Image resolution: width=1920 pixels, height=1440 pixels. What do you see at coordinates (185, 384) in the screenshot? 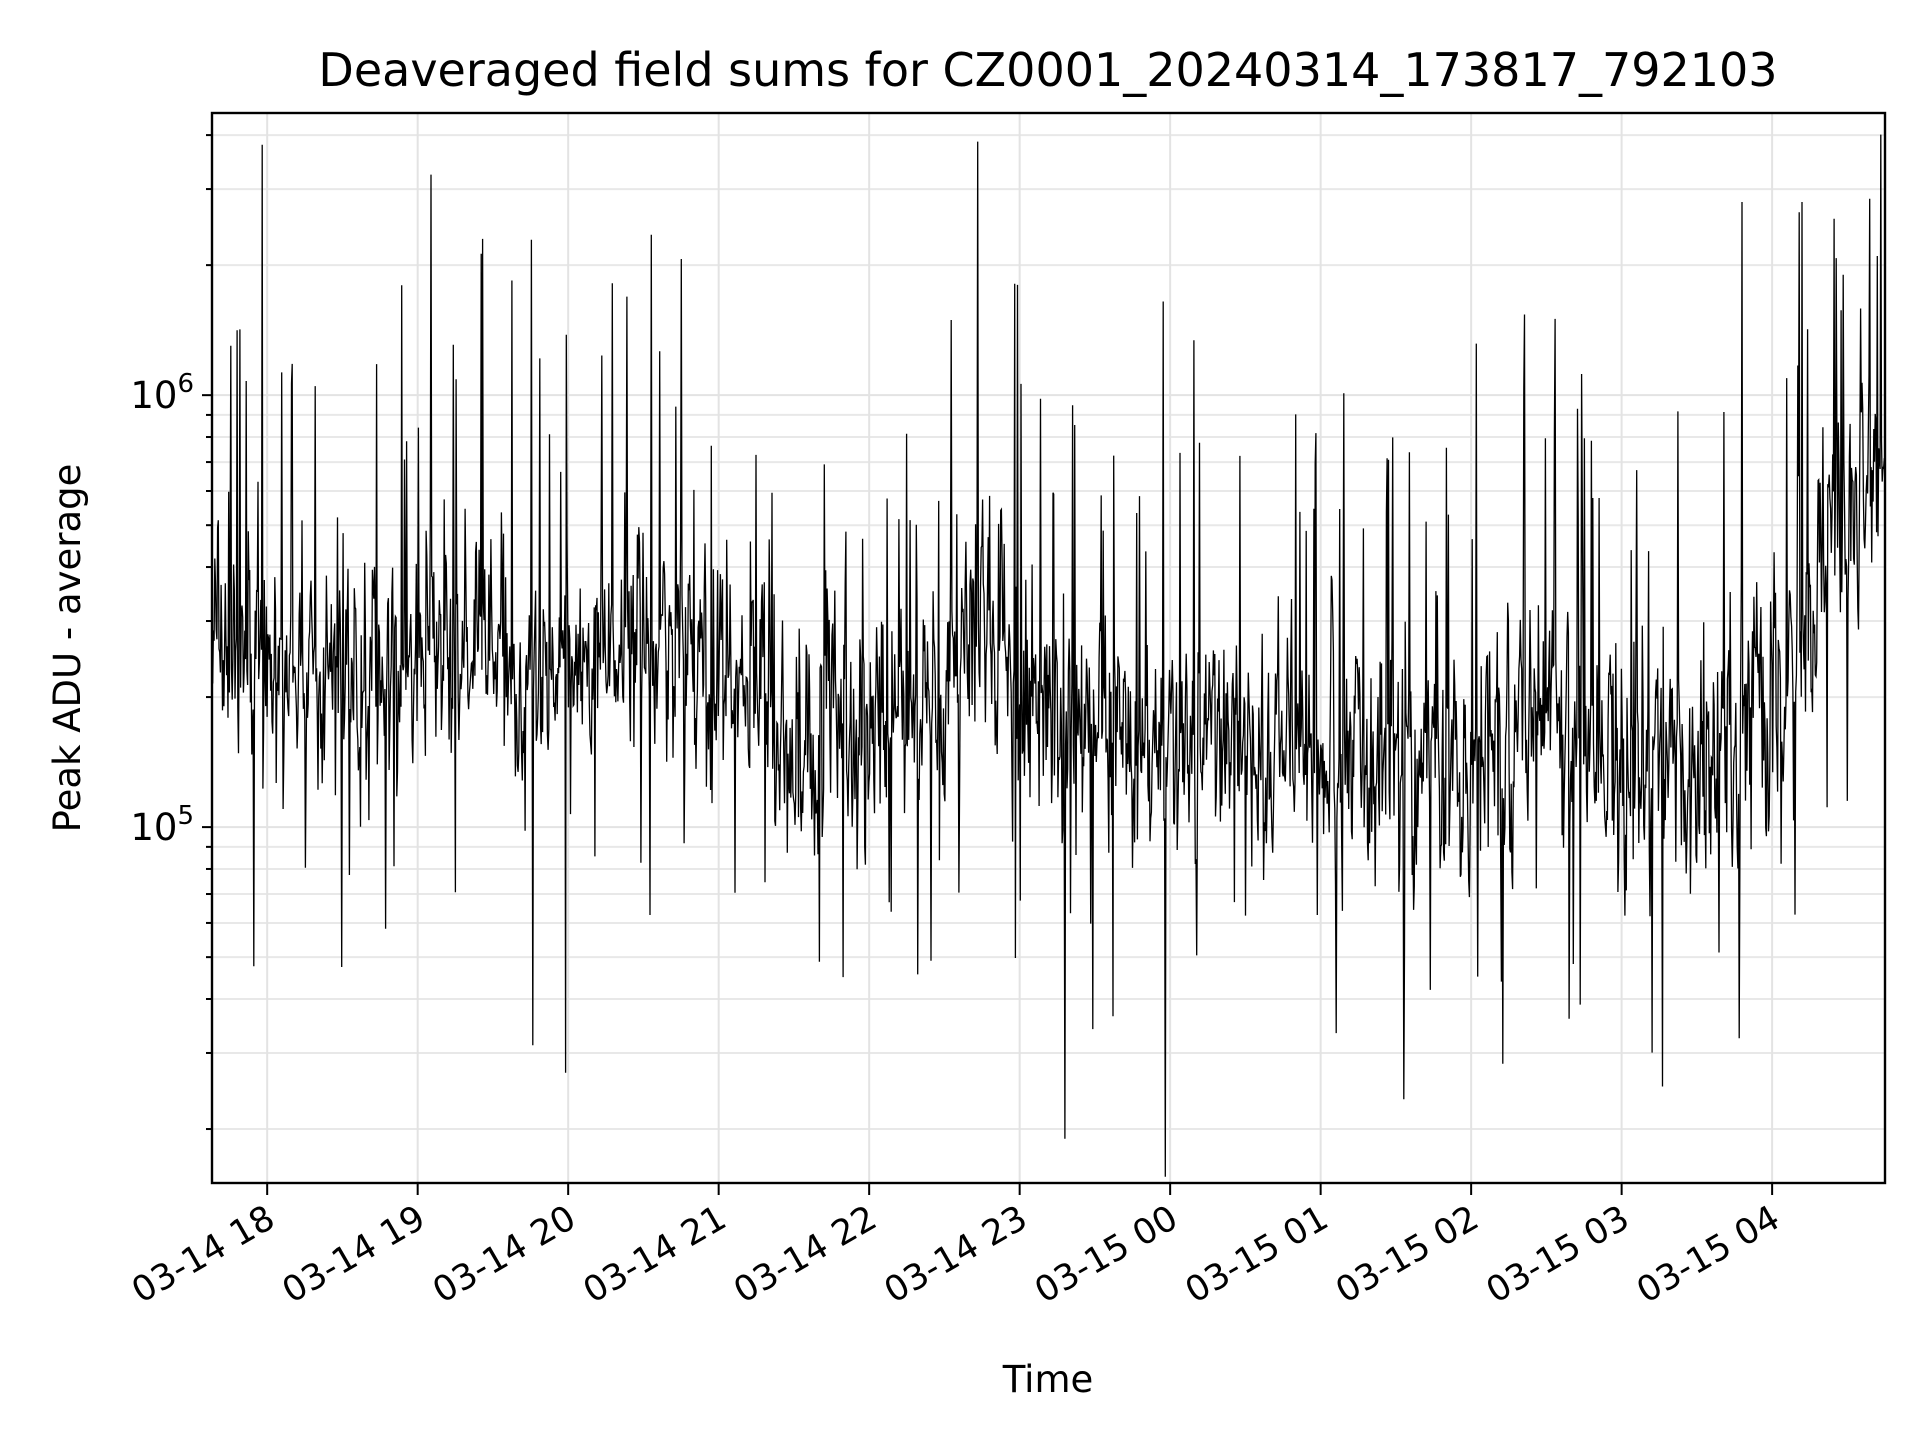
I see `y-tick-exponent: 6` at bounding box center [185, 384].